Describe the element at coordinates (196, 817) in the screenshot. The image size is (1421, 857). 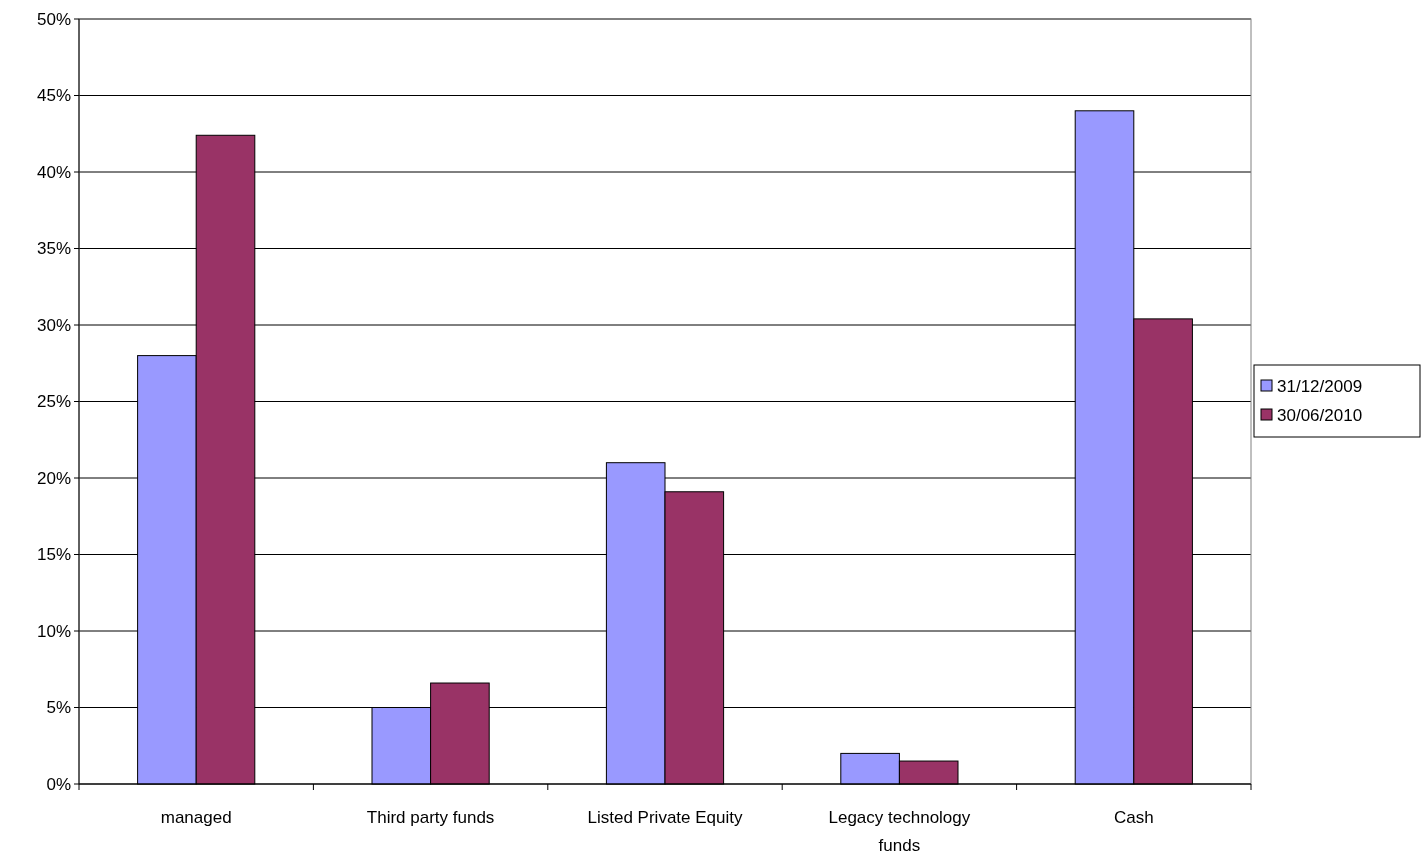
I see `x-tick-label: managed` at that location.